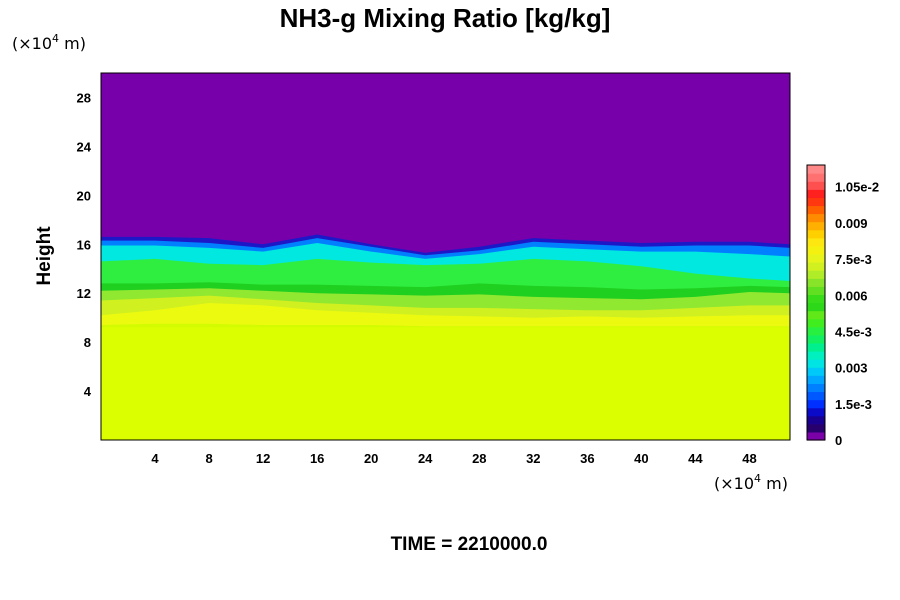 The width and height of the screenshot is (900, 600). I want to click on y-axis-units: (×104 m), so click(49, 42).